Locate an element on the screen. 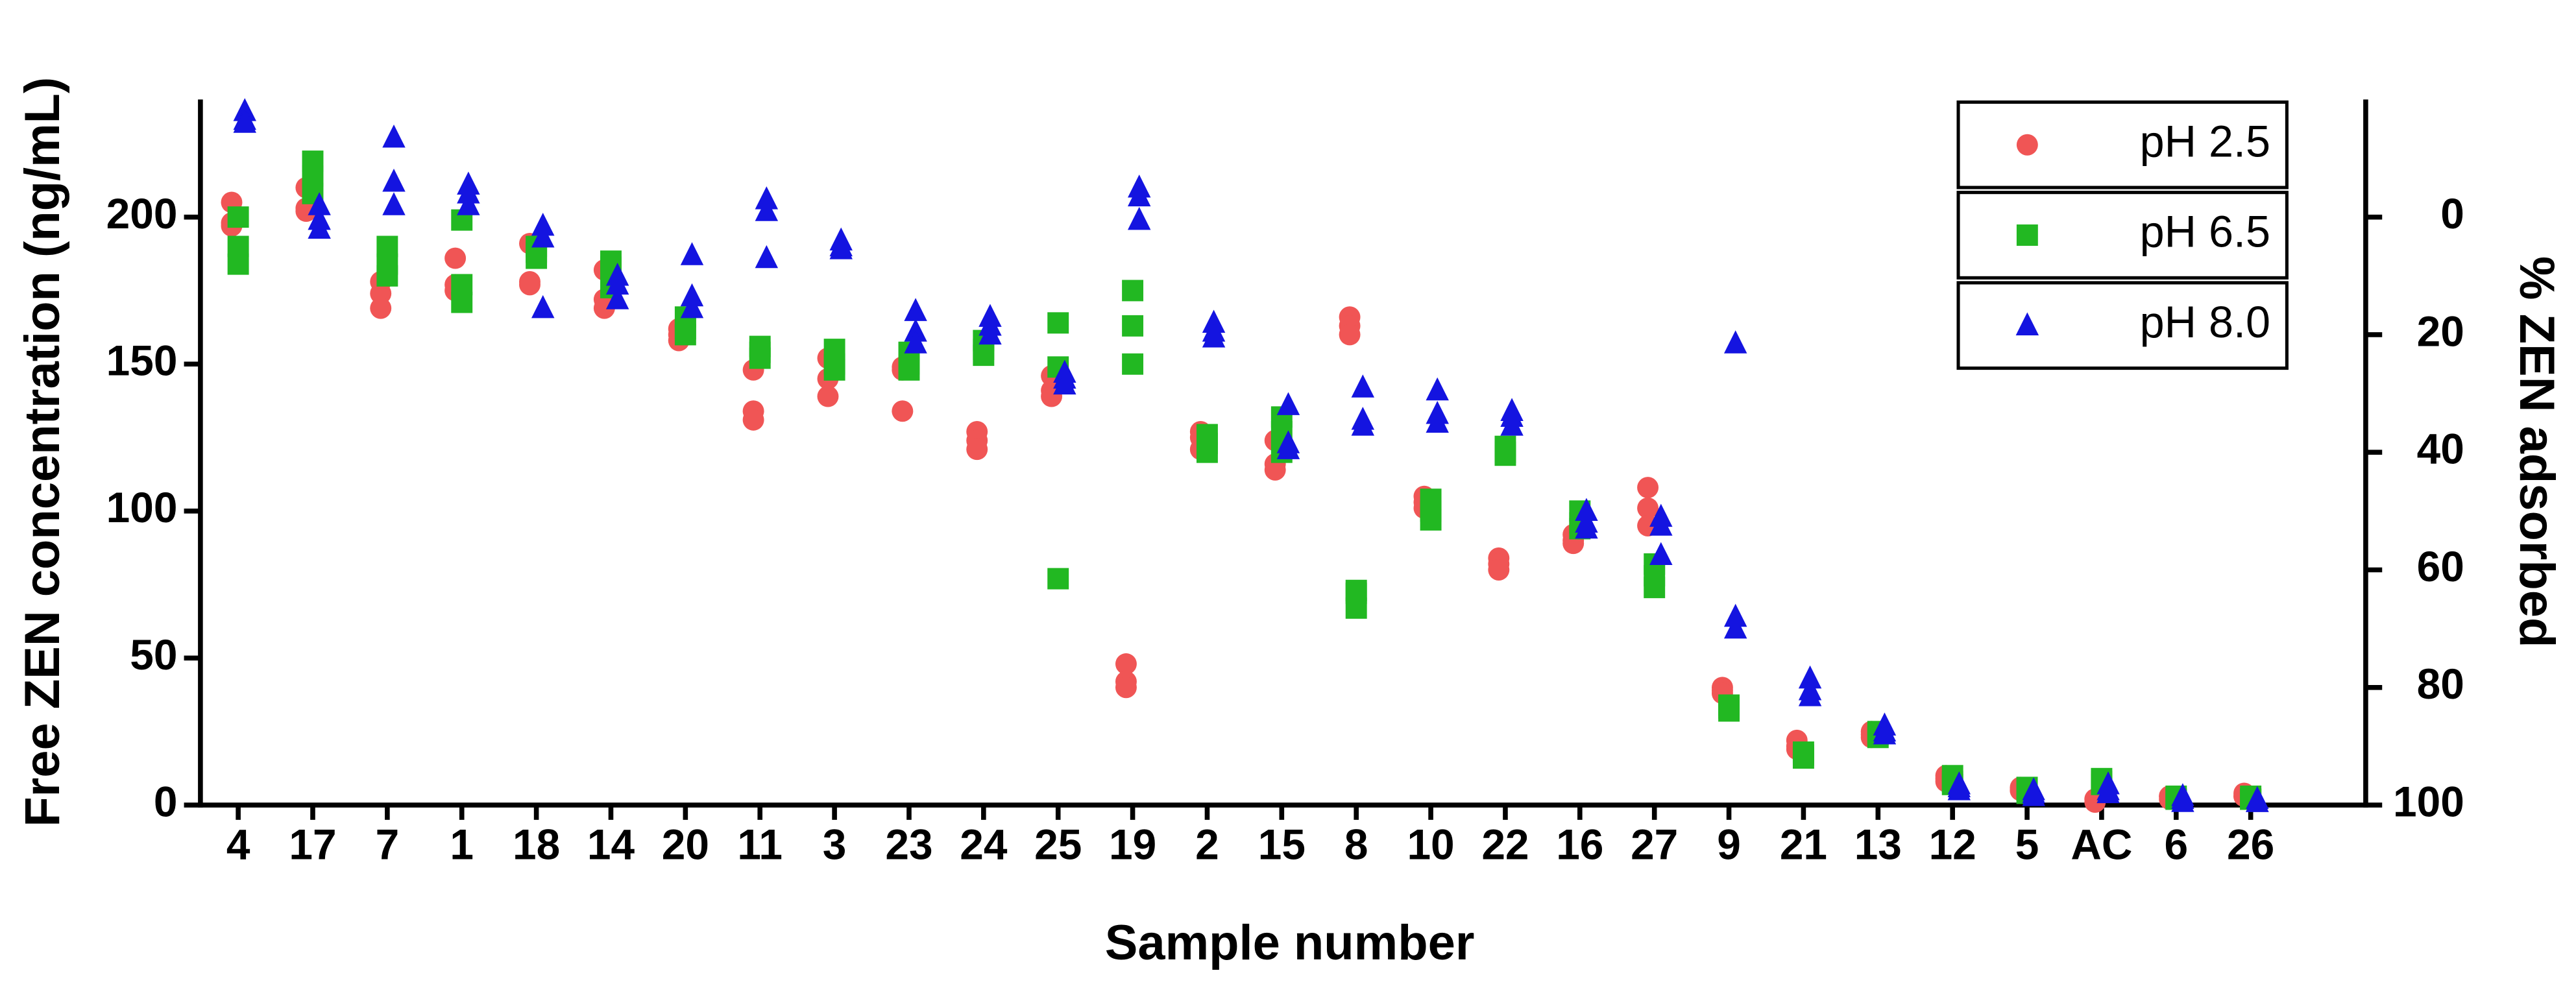 This screenshot has height=986, width=2576. x-tick-label: 17 is located at coordinates (312, 844).